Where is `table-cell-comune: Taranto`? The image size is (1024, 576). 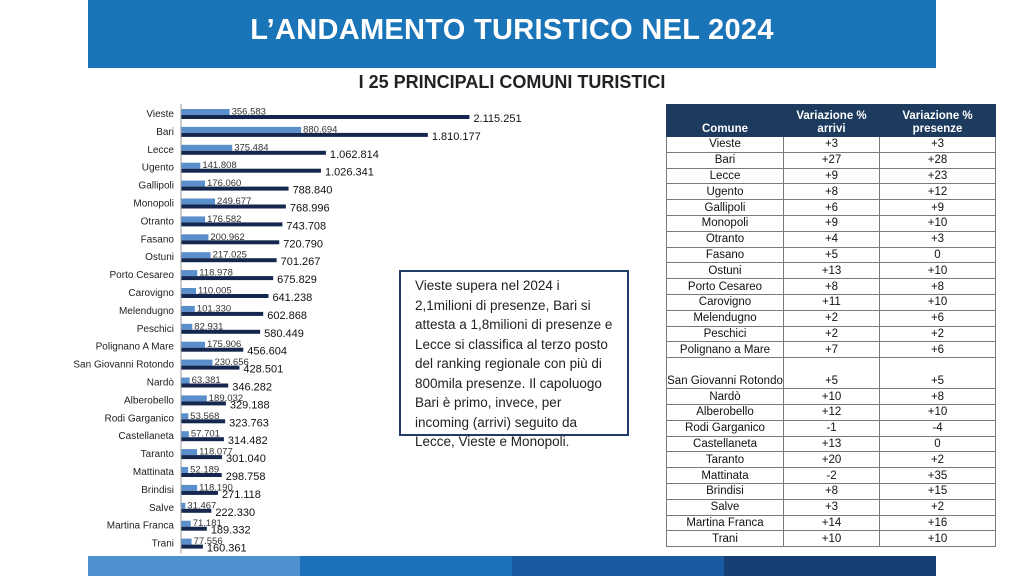
table-cell-comune: Taranto is located at coordinates (725, 460).